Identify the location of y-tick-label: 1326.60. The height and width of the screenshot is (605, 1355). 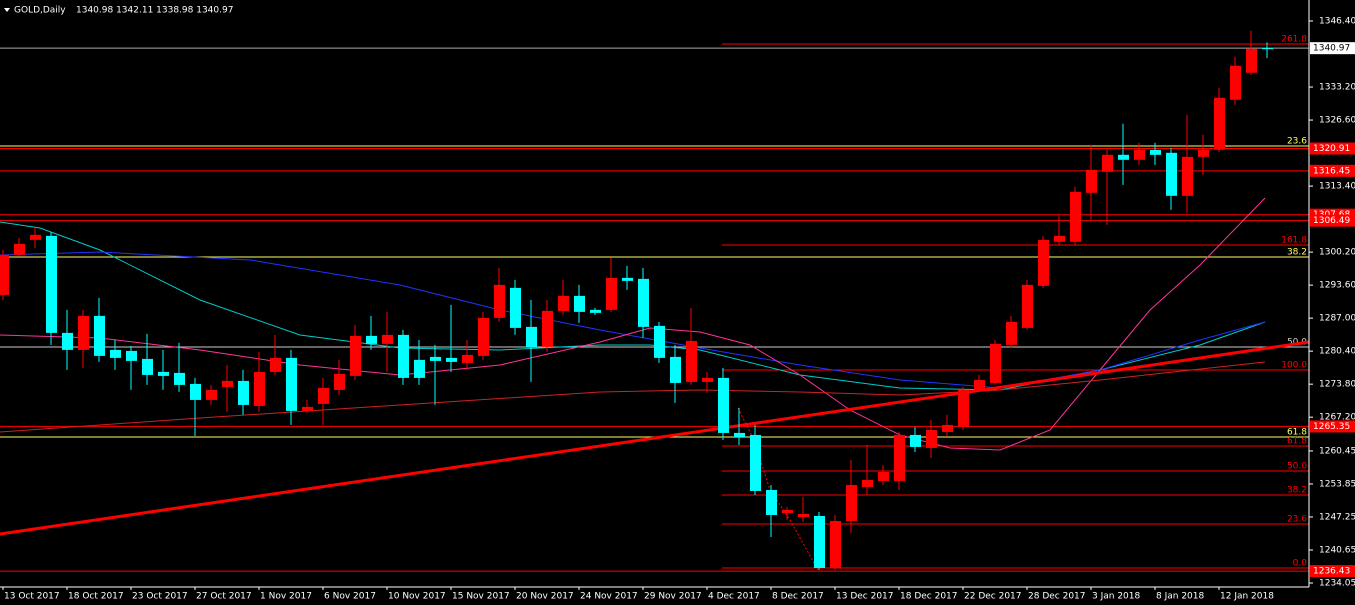
(1337, 121).